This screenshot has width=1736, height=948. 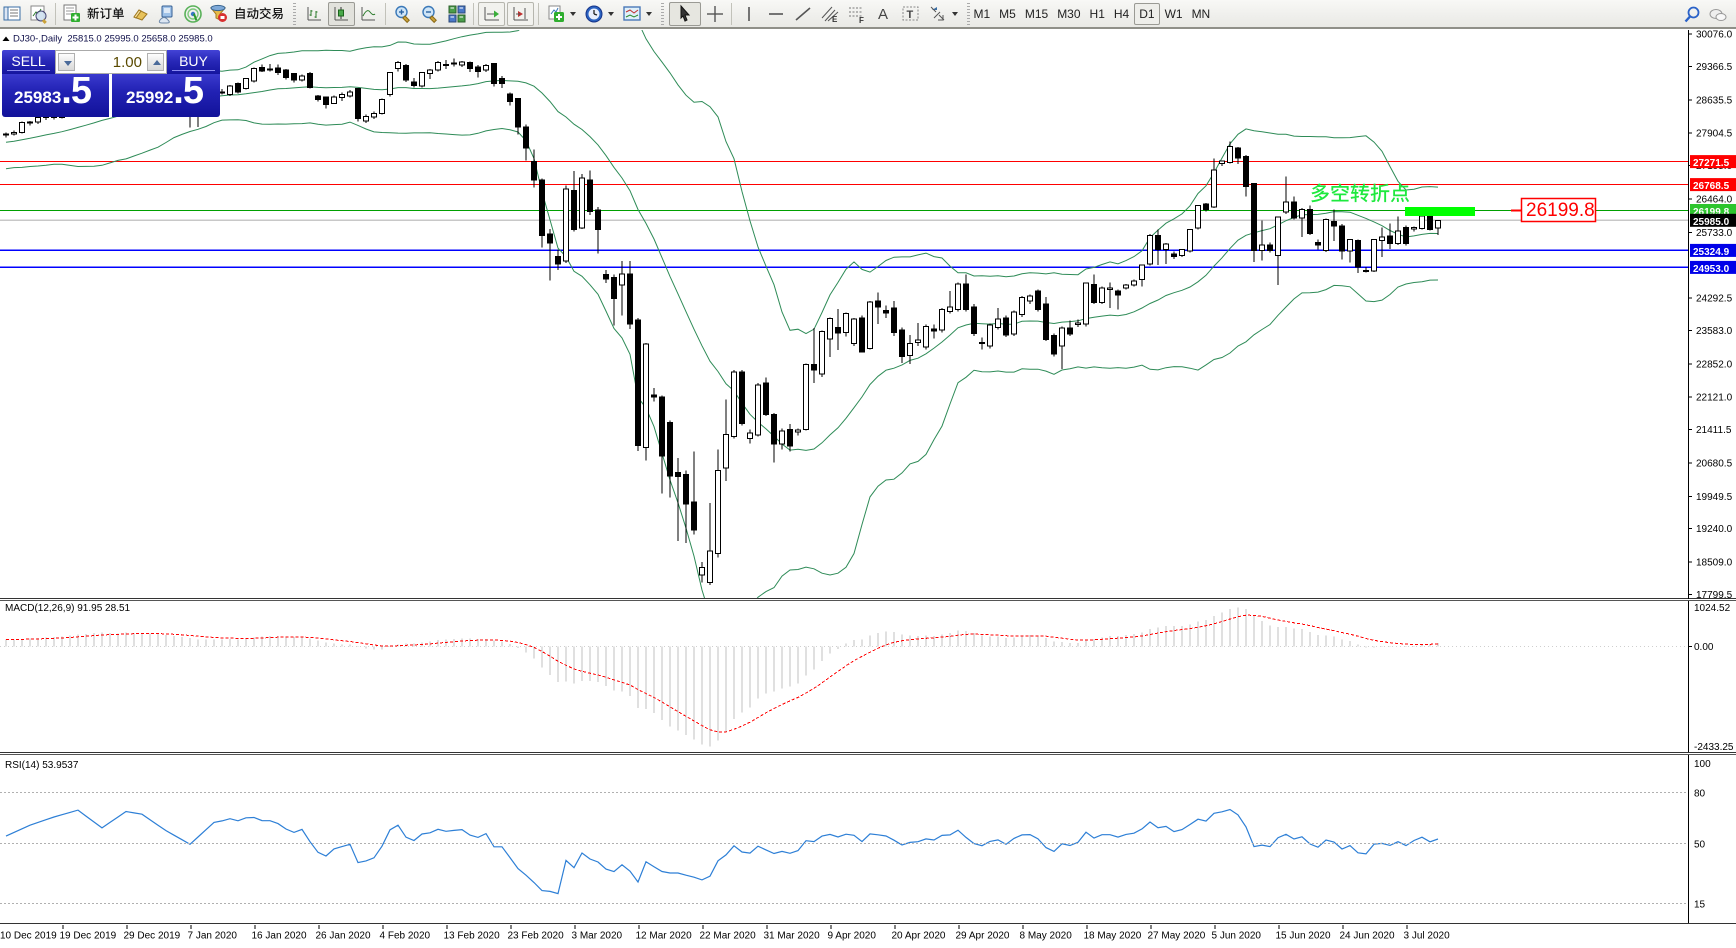 What do you see at coordinates (1714, 200) in the screenshot?
I see `svg-text: 26464.0` at bounding box center [1714, 200].